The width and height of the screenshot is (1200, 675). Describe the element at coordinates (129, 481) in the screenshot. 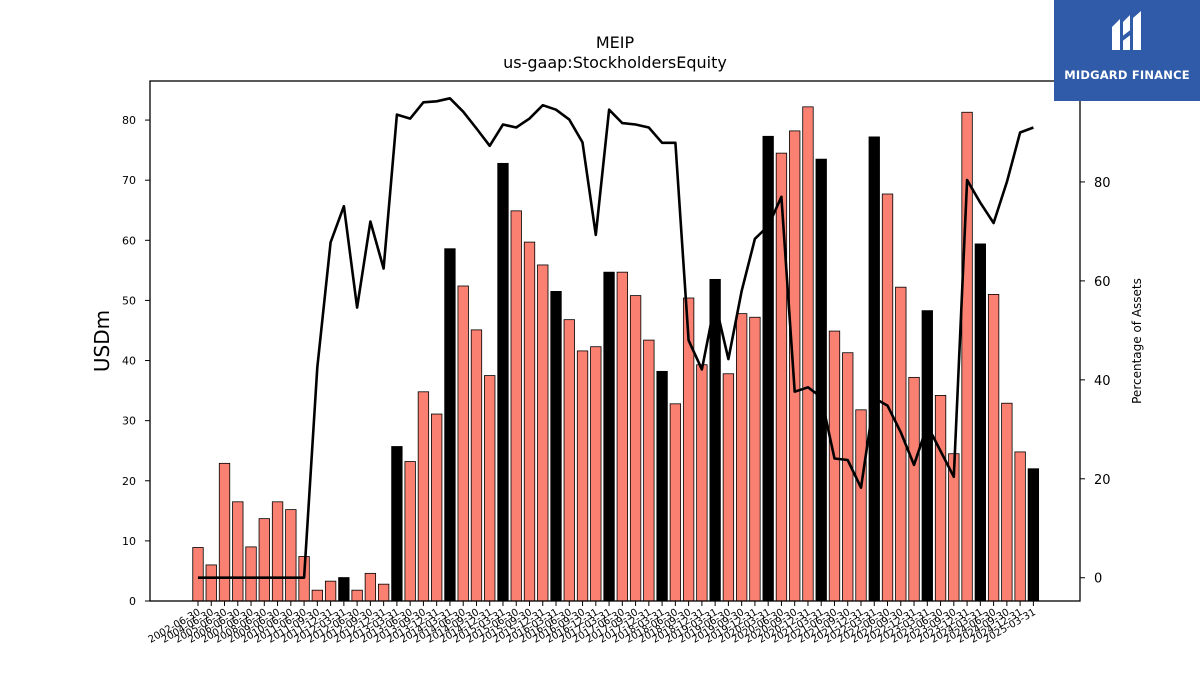

I see `y-tick-label: 20` at that location.